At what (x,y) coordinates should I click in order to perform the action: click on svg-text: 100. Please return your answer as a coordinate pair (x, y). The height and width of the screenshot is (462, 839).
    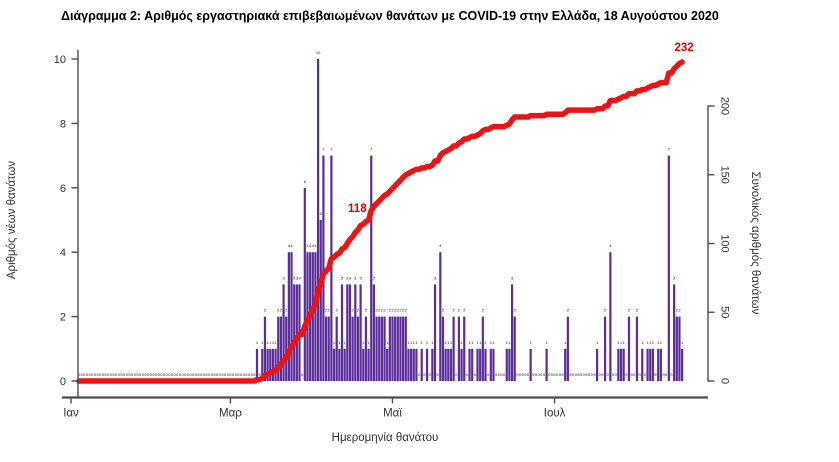
    Looking at the image, I should click on (725, 243).